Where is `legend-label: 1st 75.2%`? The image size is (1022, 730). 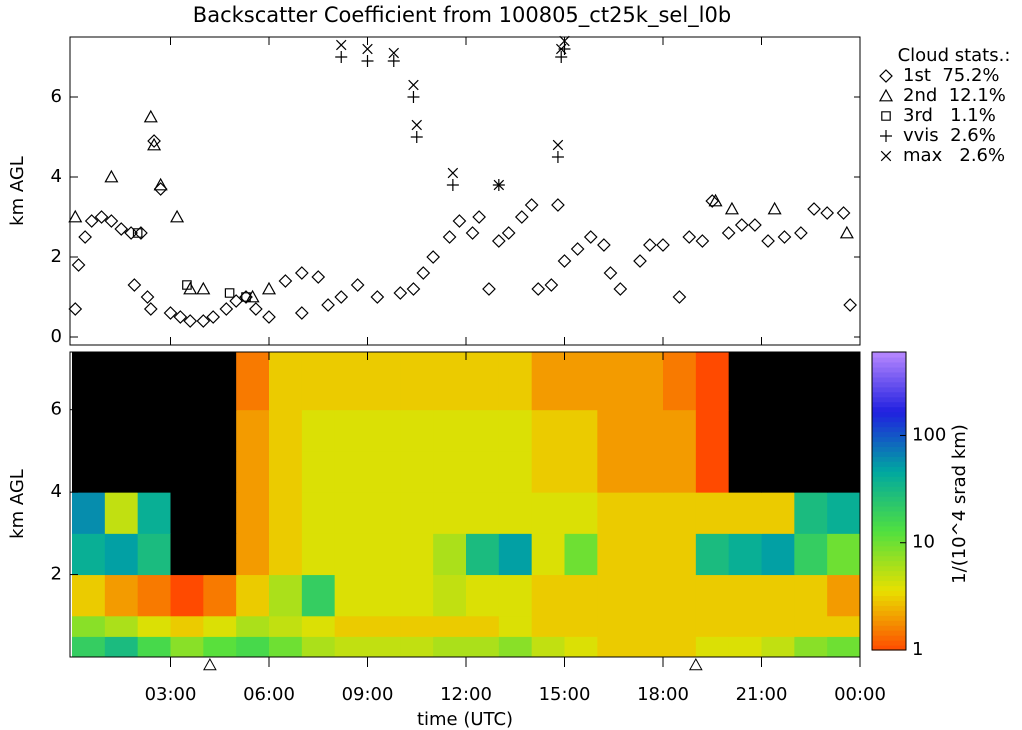
legend-label: 1st 75.2% is located at coordinates (951, 75).